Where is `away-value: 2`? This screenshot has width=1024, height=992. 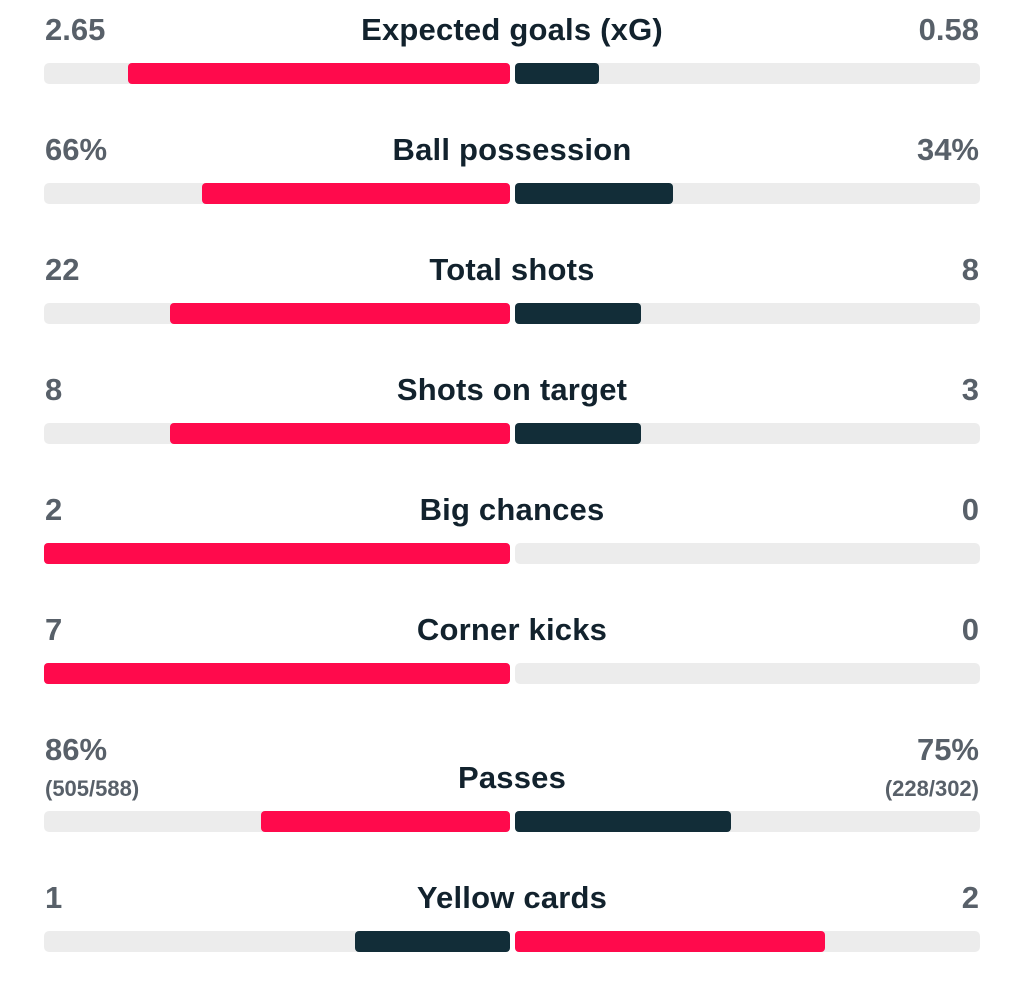
away-value: 2 is located at coordinates (970, 897).